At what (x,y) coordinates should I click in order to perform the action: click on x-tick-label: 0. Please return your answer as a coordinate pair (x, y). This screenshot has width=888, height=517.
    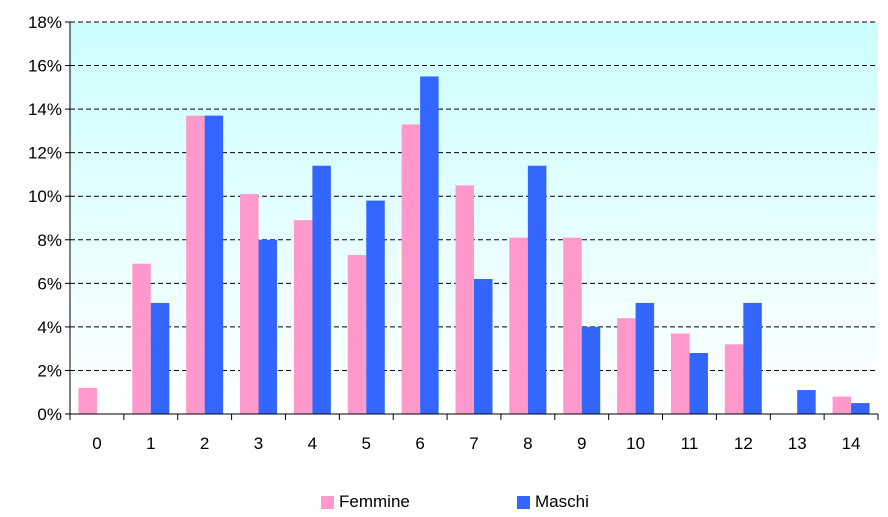
    Looking at the image, I should click on (96, 443).